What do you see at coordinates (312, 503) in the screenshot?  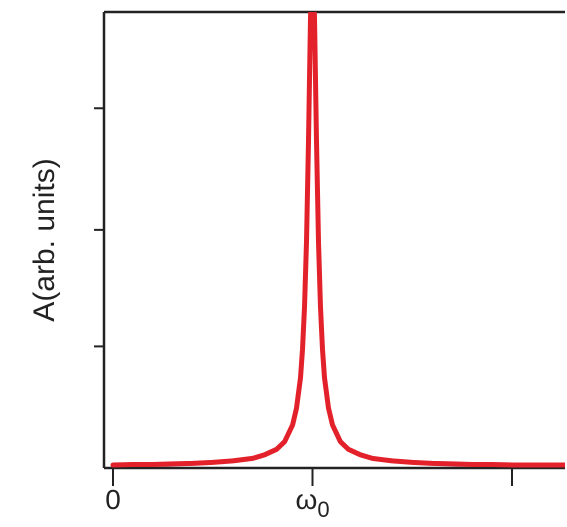 I see `x-tick-label: ω0` at bounding box center [312, 503].